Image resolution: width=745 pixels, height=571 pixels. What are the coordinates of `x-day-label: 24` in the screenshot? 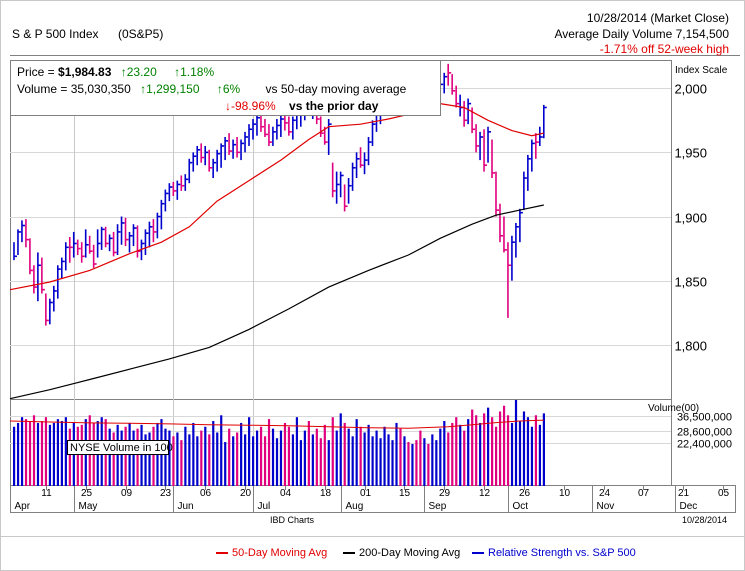 It's located at (605, 493).